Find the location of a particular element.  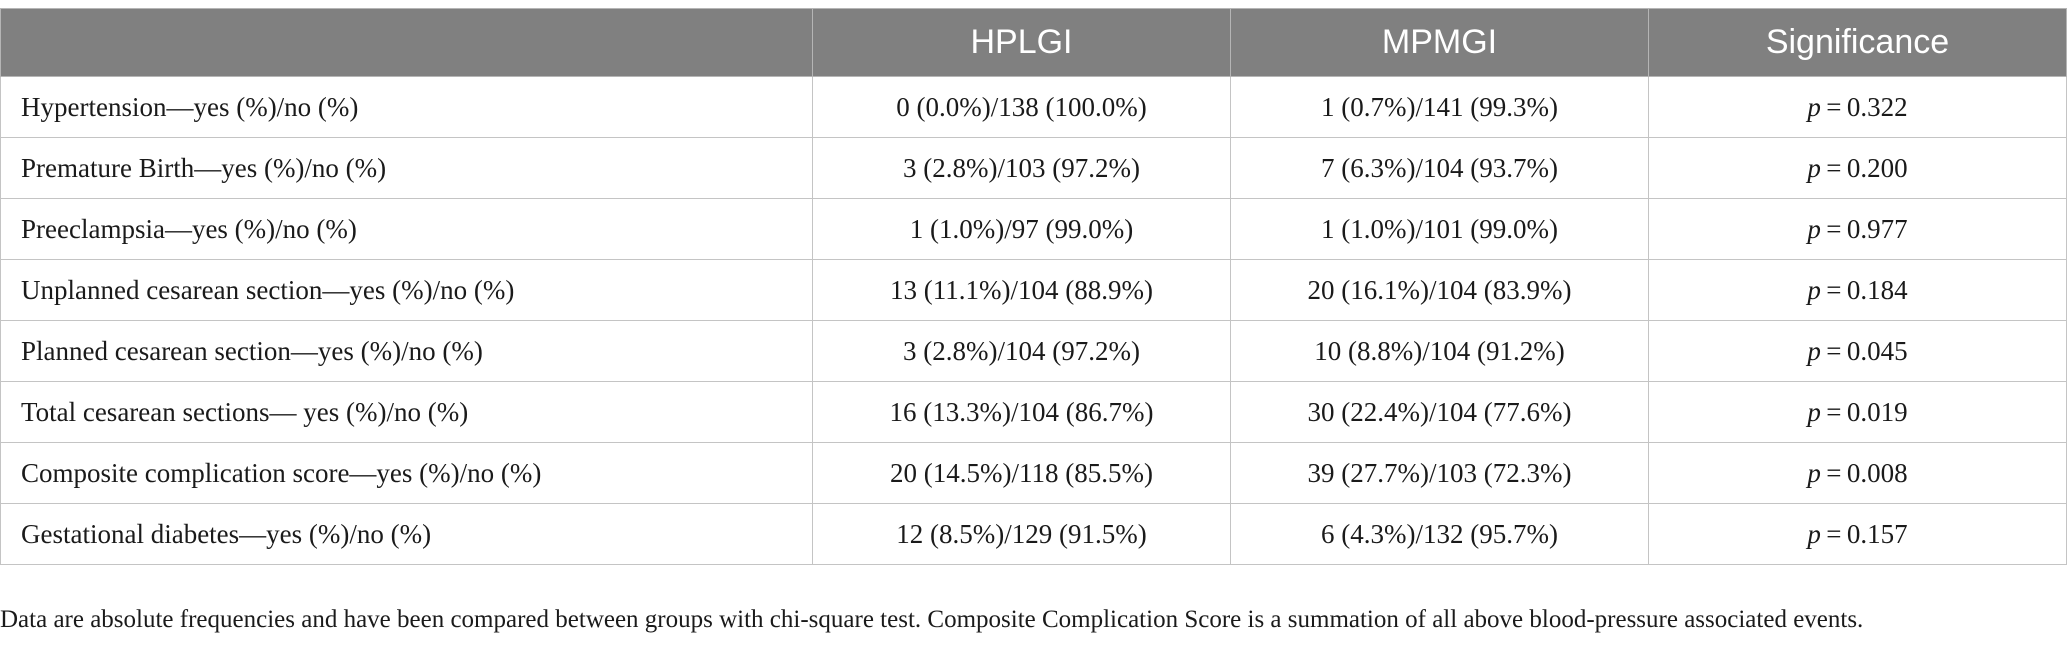

hplgi-cell: 3 (2.8%)/103 (97.2%) is located at coordinates (1021, 168).